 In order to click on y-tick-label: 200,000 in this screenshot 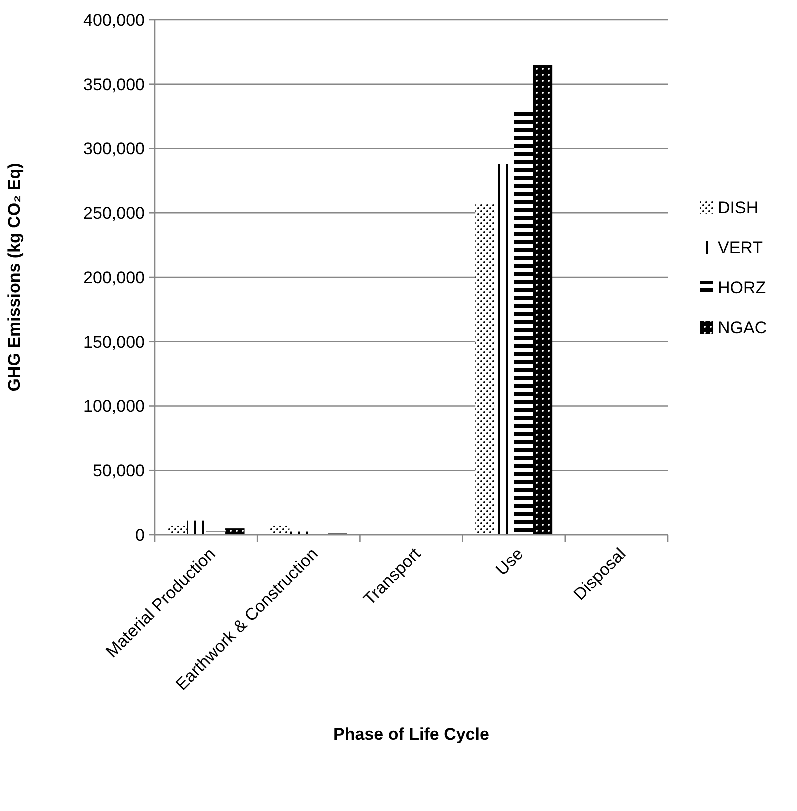, I will do `click(114, 278)`.